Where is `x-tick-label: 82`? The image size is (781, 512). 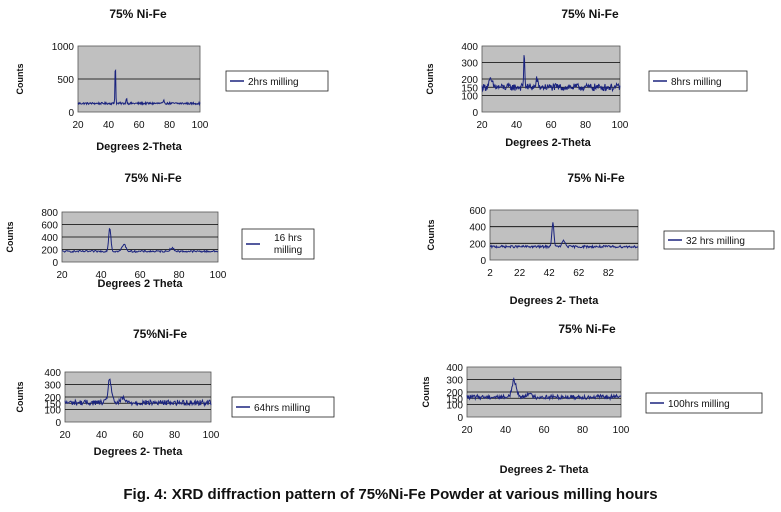
x-tick-label: 82 is located at coordinates (609, 273).